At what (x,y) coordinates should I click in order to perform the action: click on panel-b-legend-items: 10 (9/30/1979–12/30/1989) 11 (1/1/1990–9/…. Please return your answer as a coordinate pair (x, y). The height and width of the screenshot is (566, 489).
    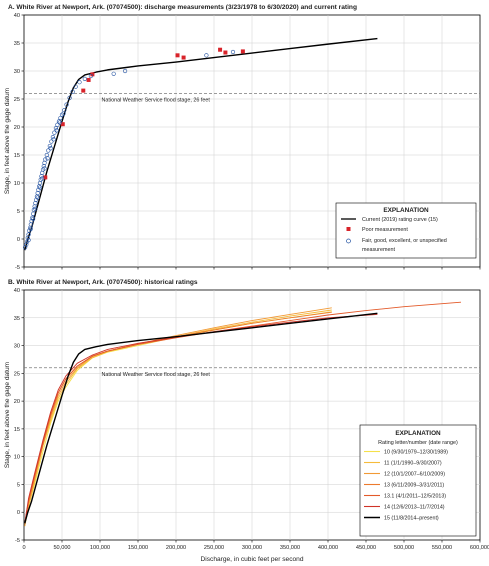
    Looking at the image, I should click on (406, 486).